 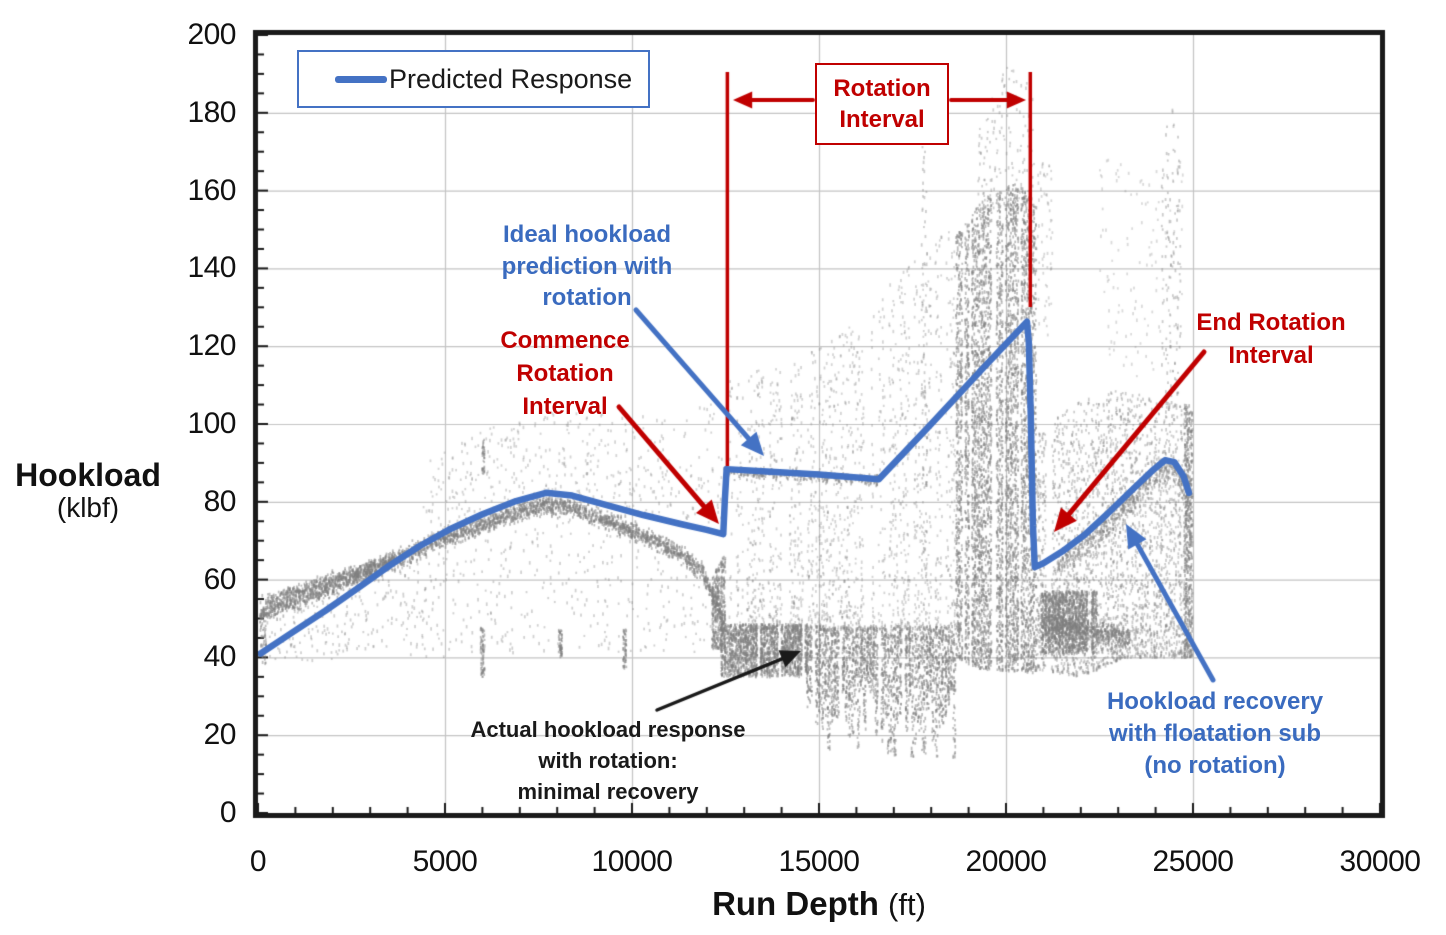 What do you see at coordinates (565, 340) in the screenshot?
I see `annotation-commence-rotation-line1: Commence` at bounding box center [565, 340].